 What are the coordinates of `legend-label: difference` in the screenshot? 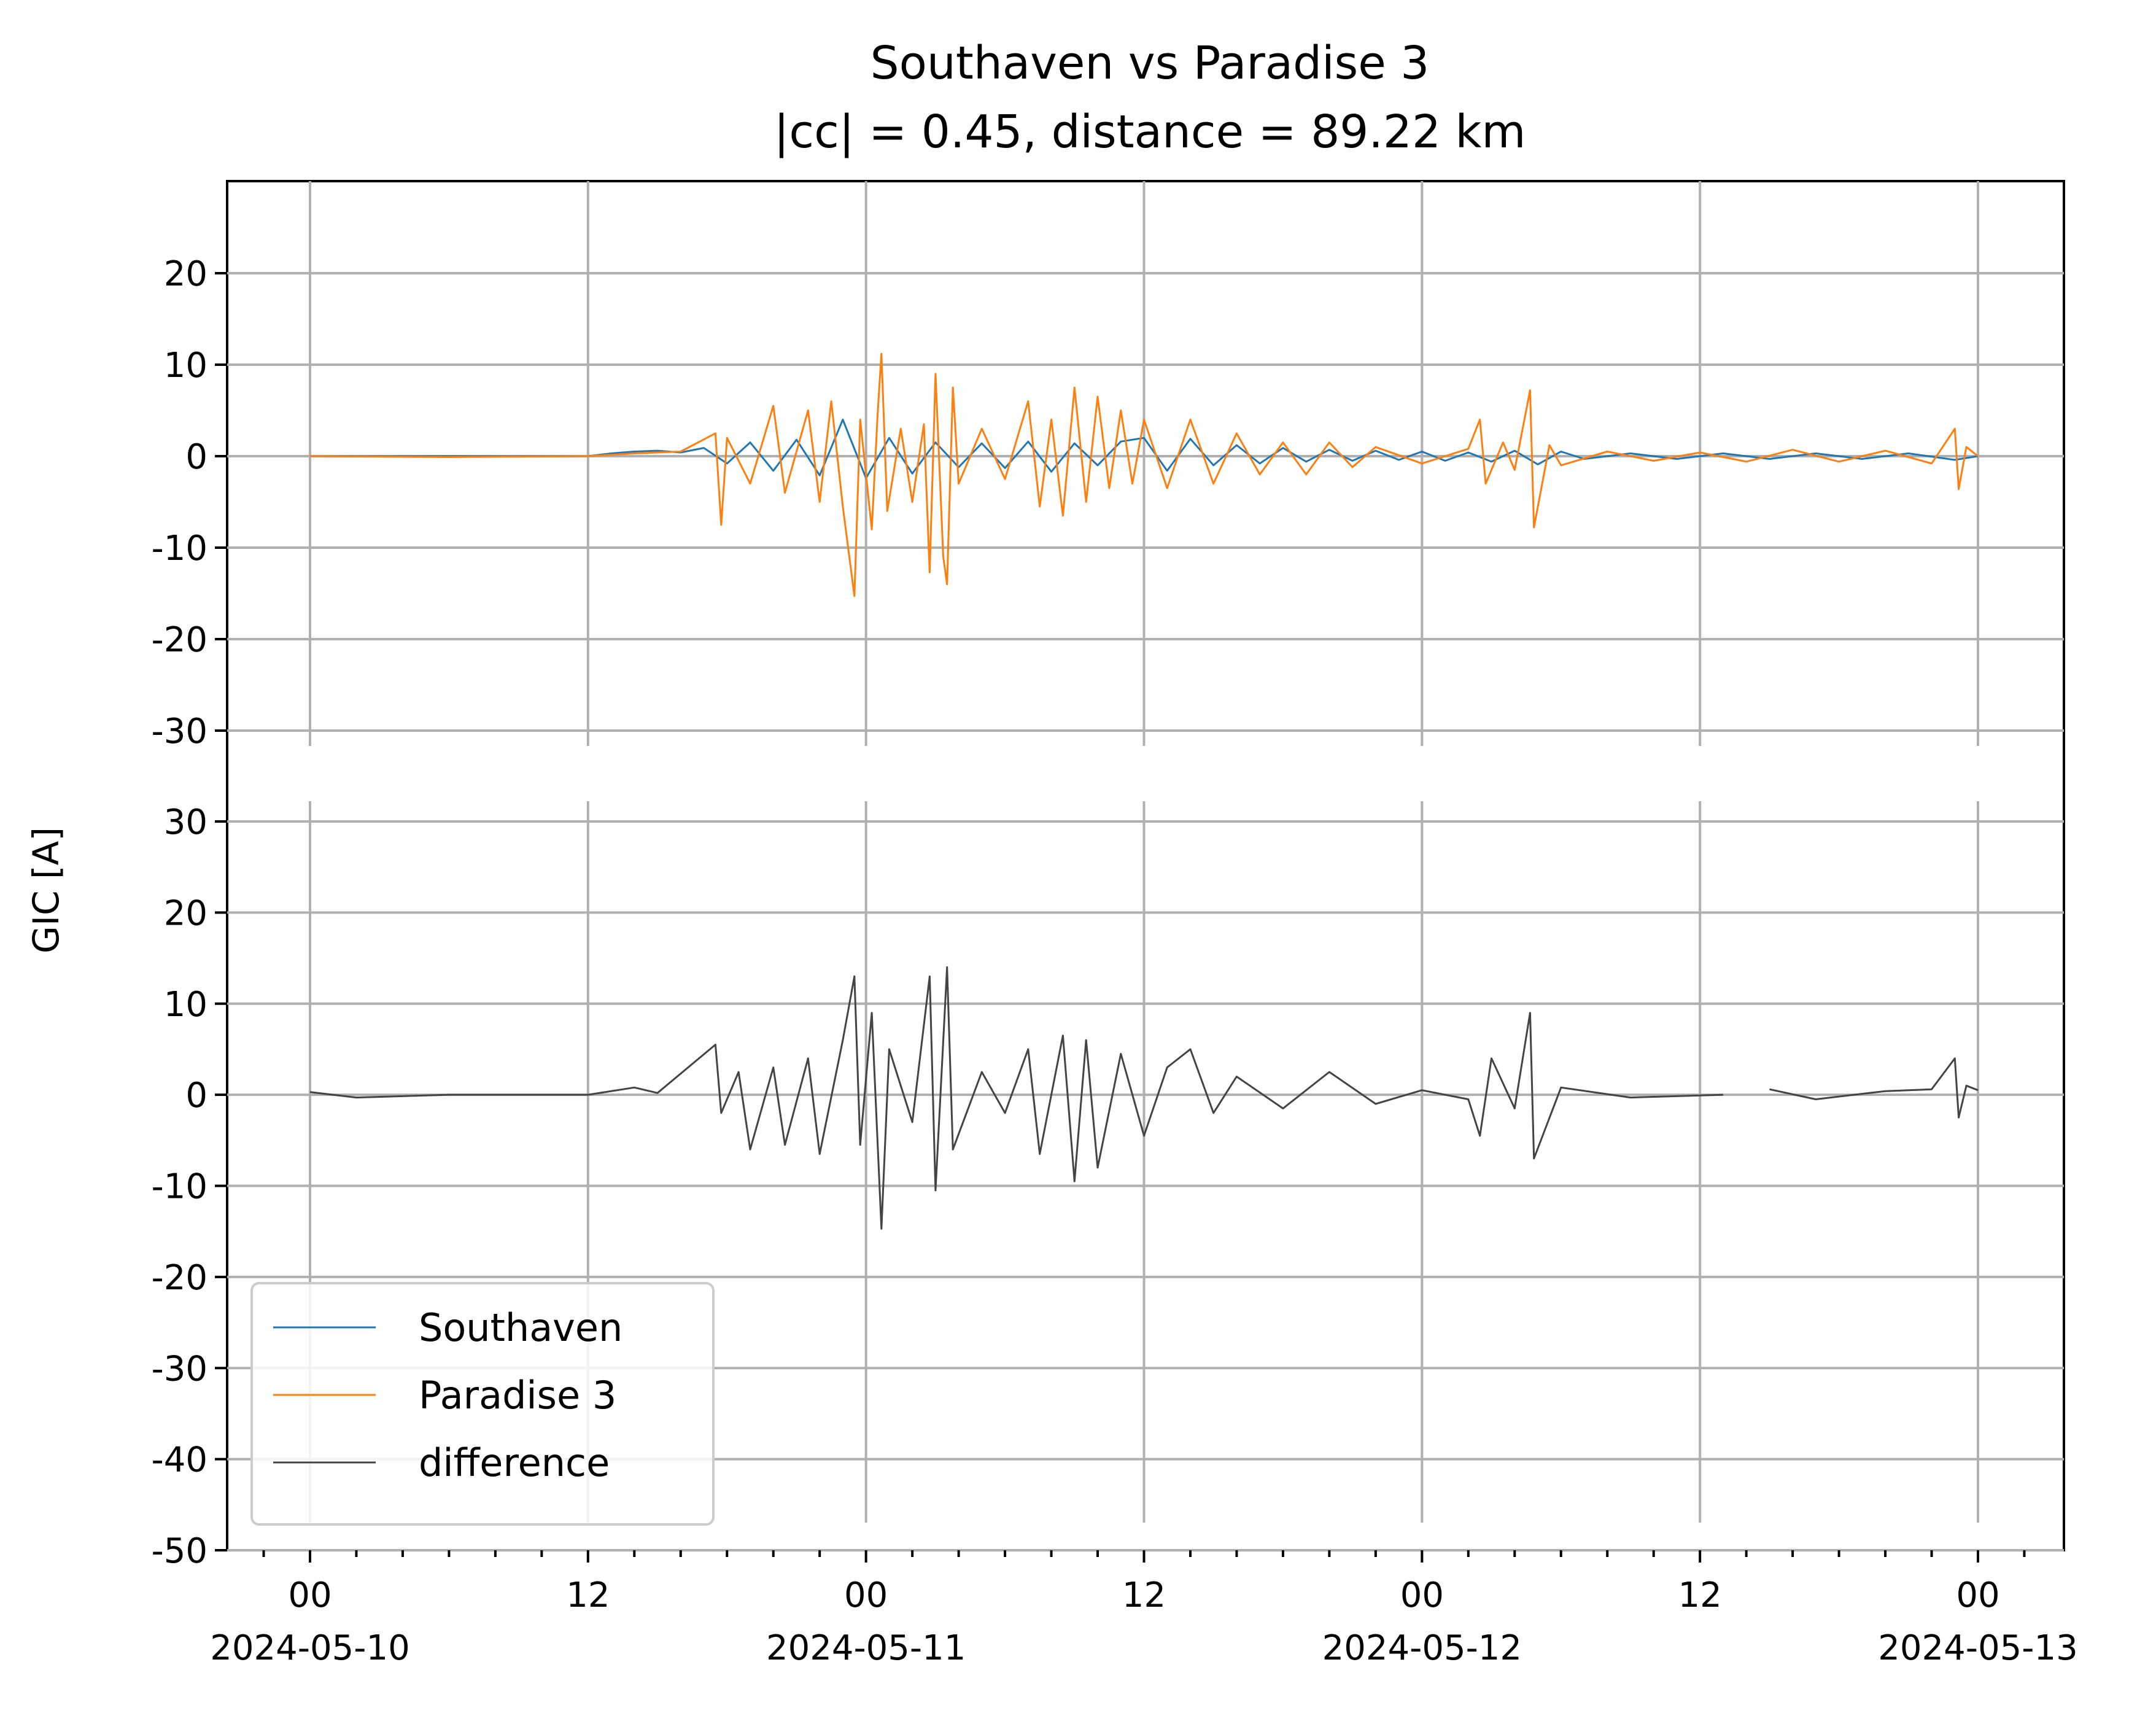 It's located at (514, 1462).